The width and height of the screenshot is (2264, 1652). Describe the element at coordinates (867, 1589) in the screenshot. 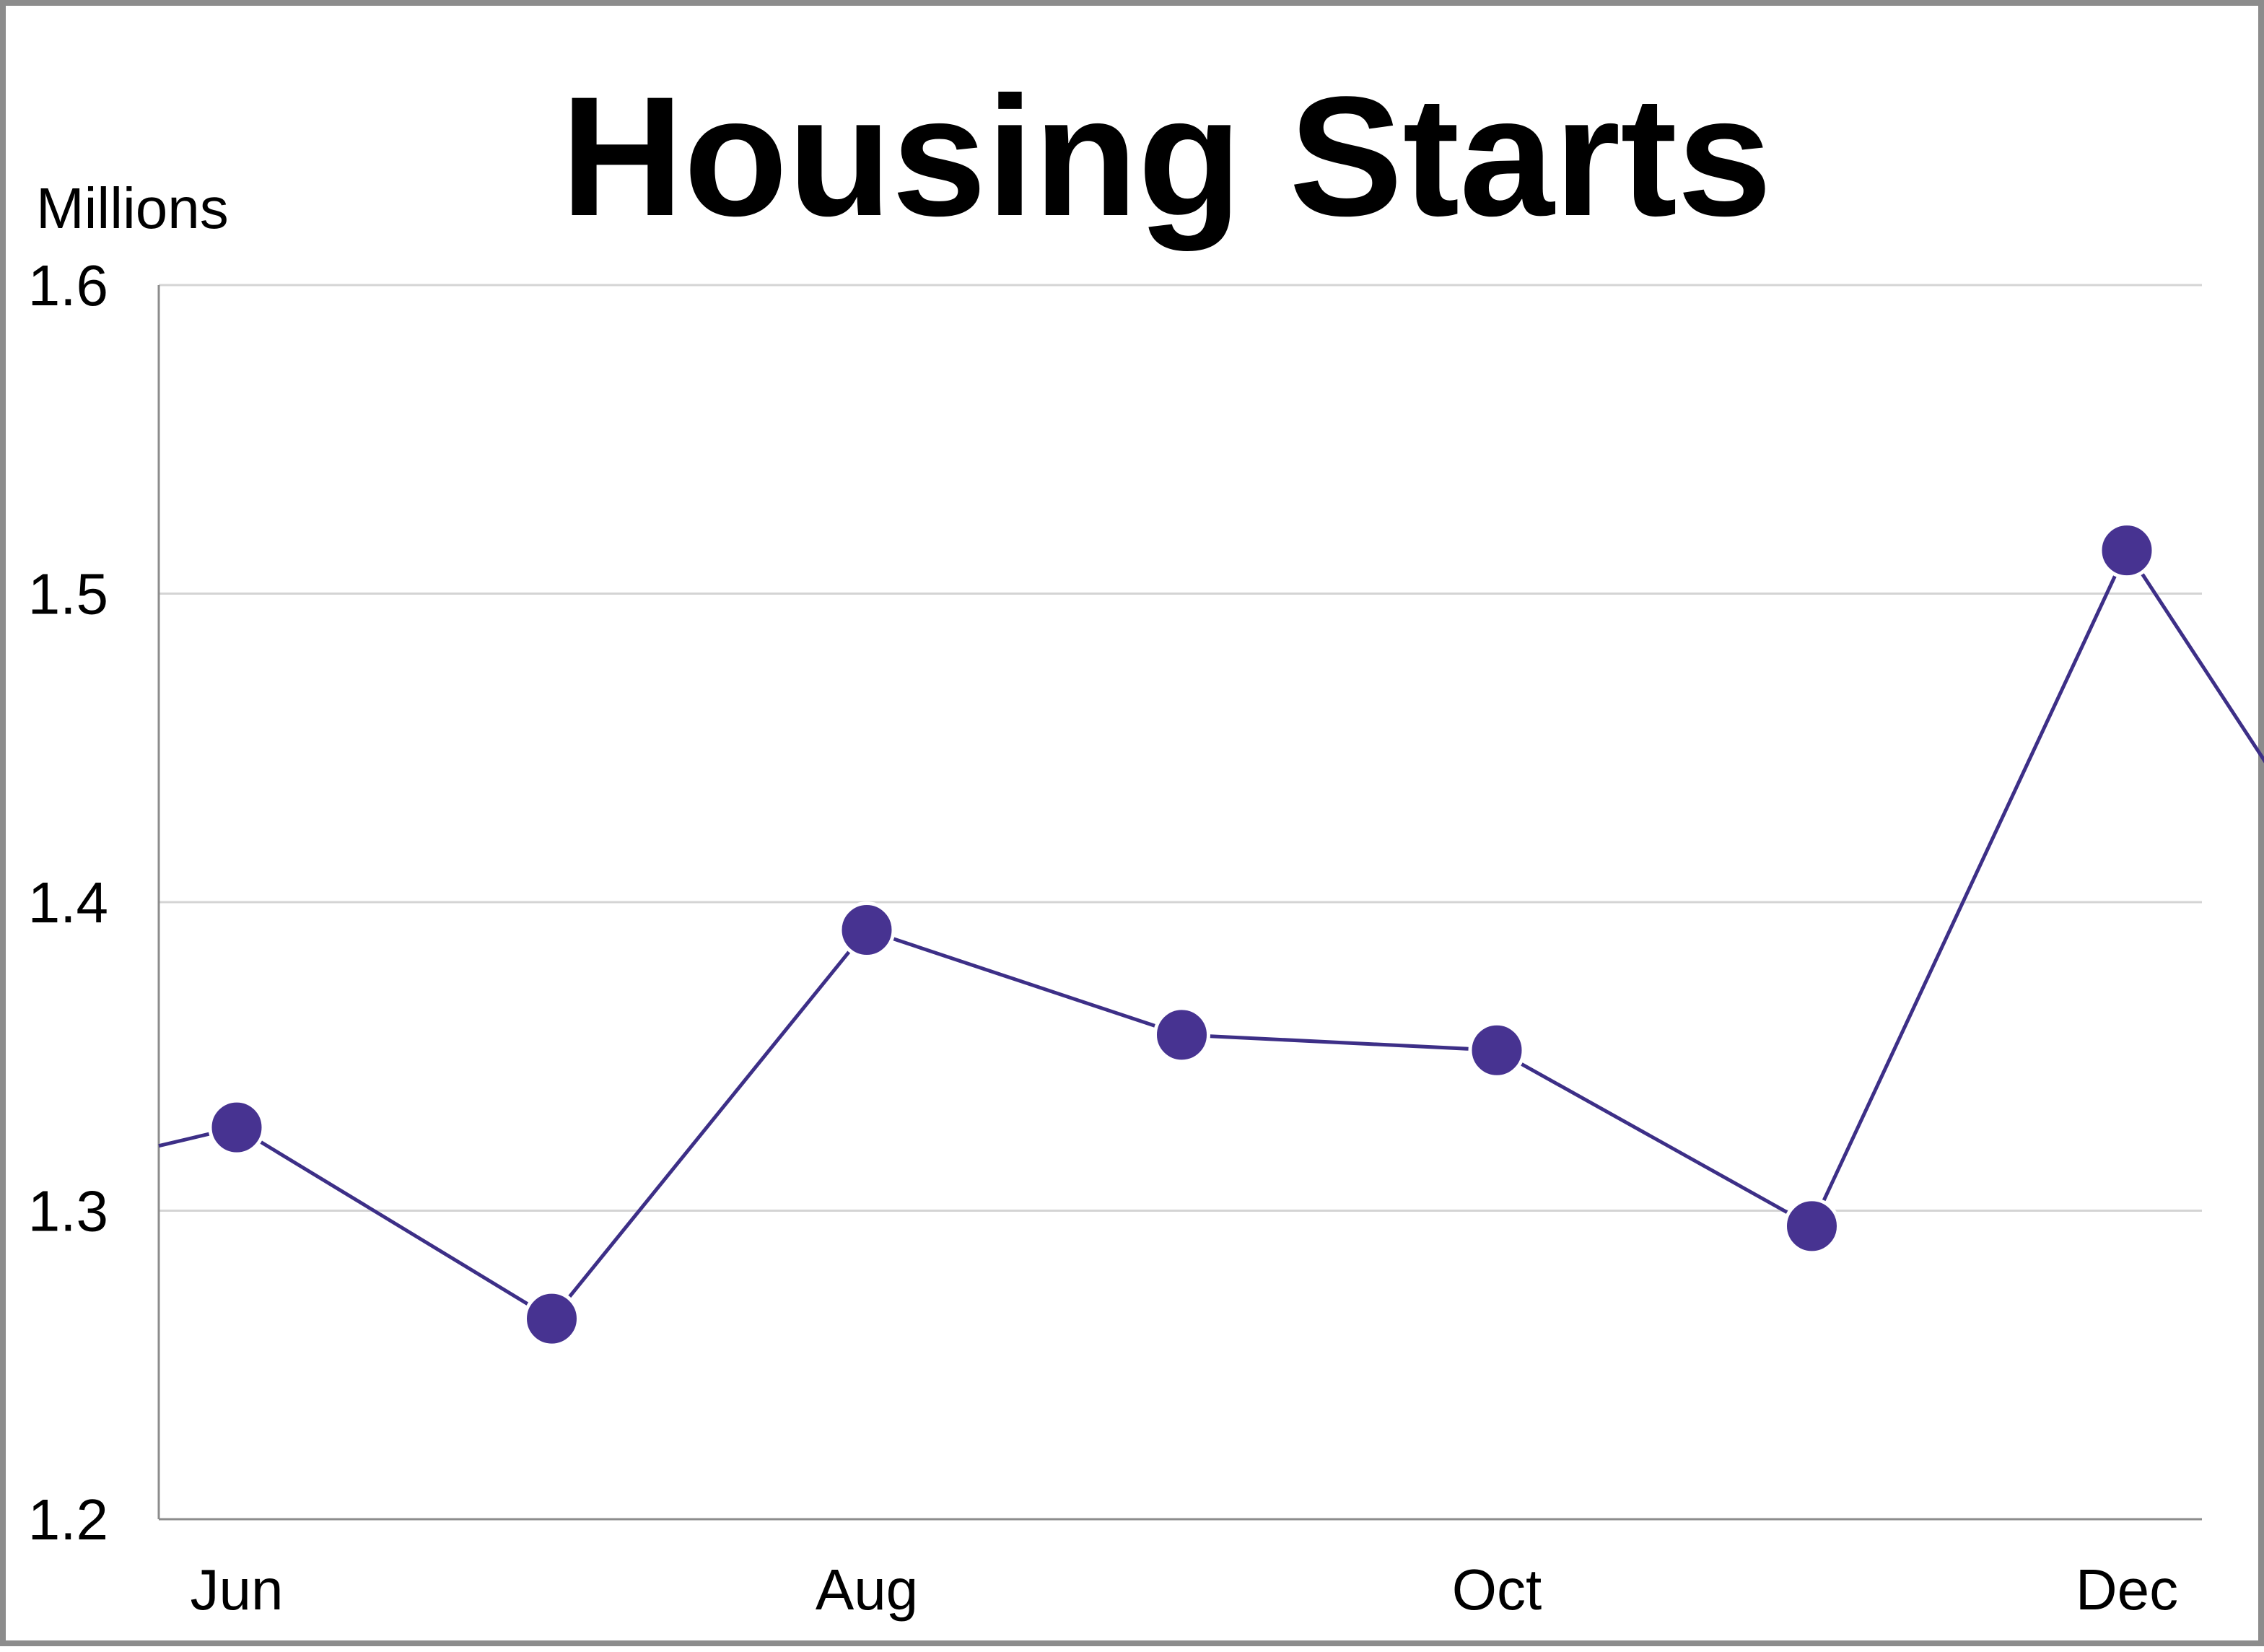

I see `x-tick-label-aug-2: Aug` at that location.